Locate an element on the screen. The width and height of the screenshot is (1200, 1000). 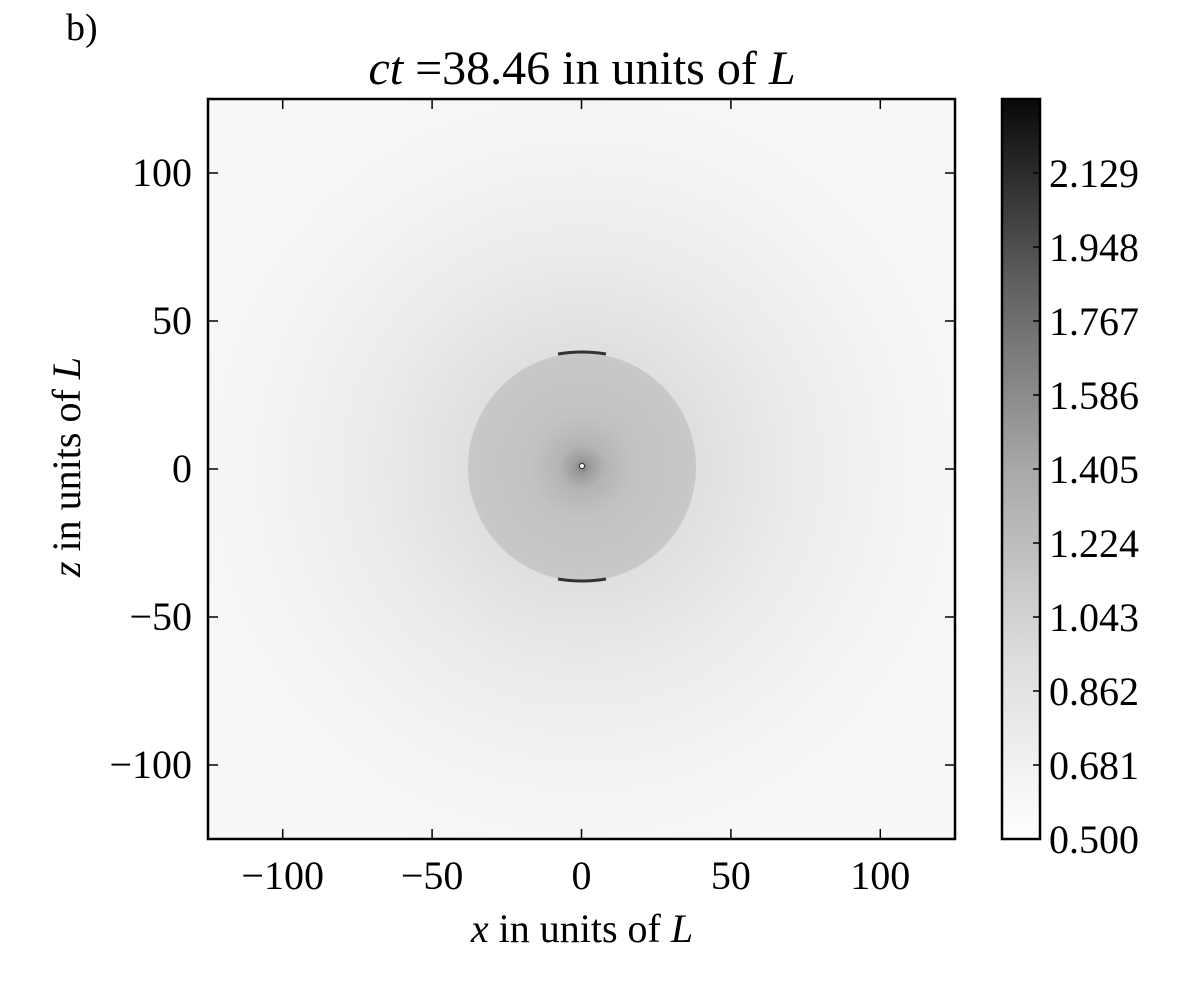
sphere-top-edge is located at coordinates (582, 353).